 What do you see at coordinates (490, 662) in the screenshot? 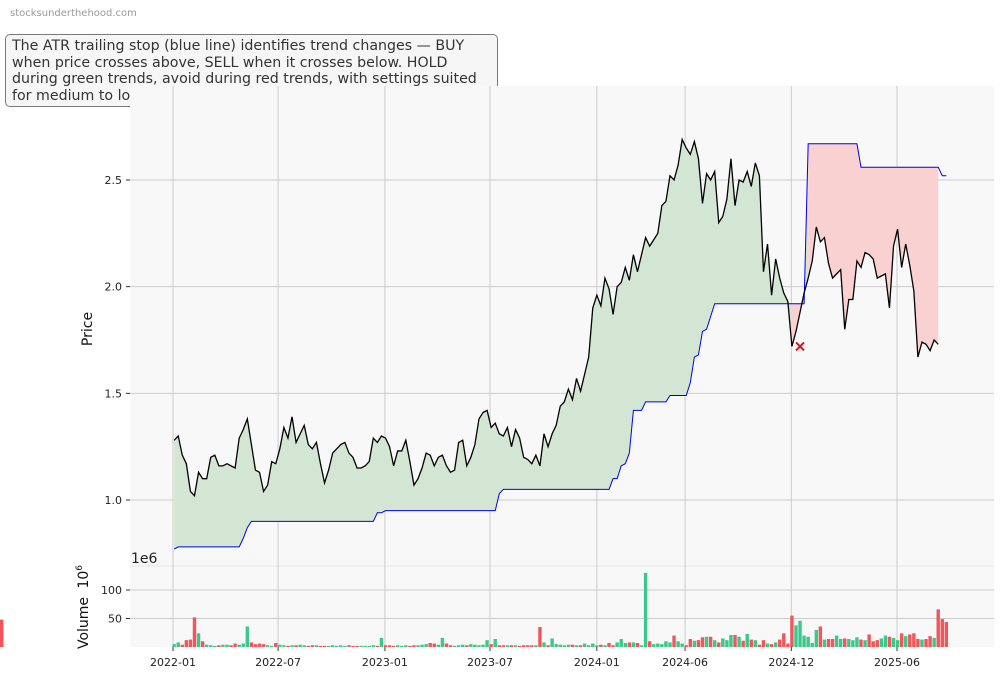
I see `time-tick-label: 2023-07` at bounding box center [490, 662].